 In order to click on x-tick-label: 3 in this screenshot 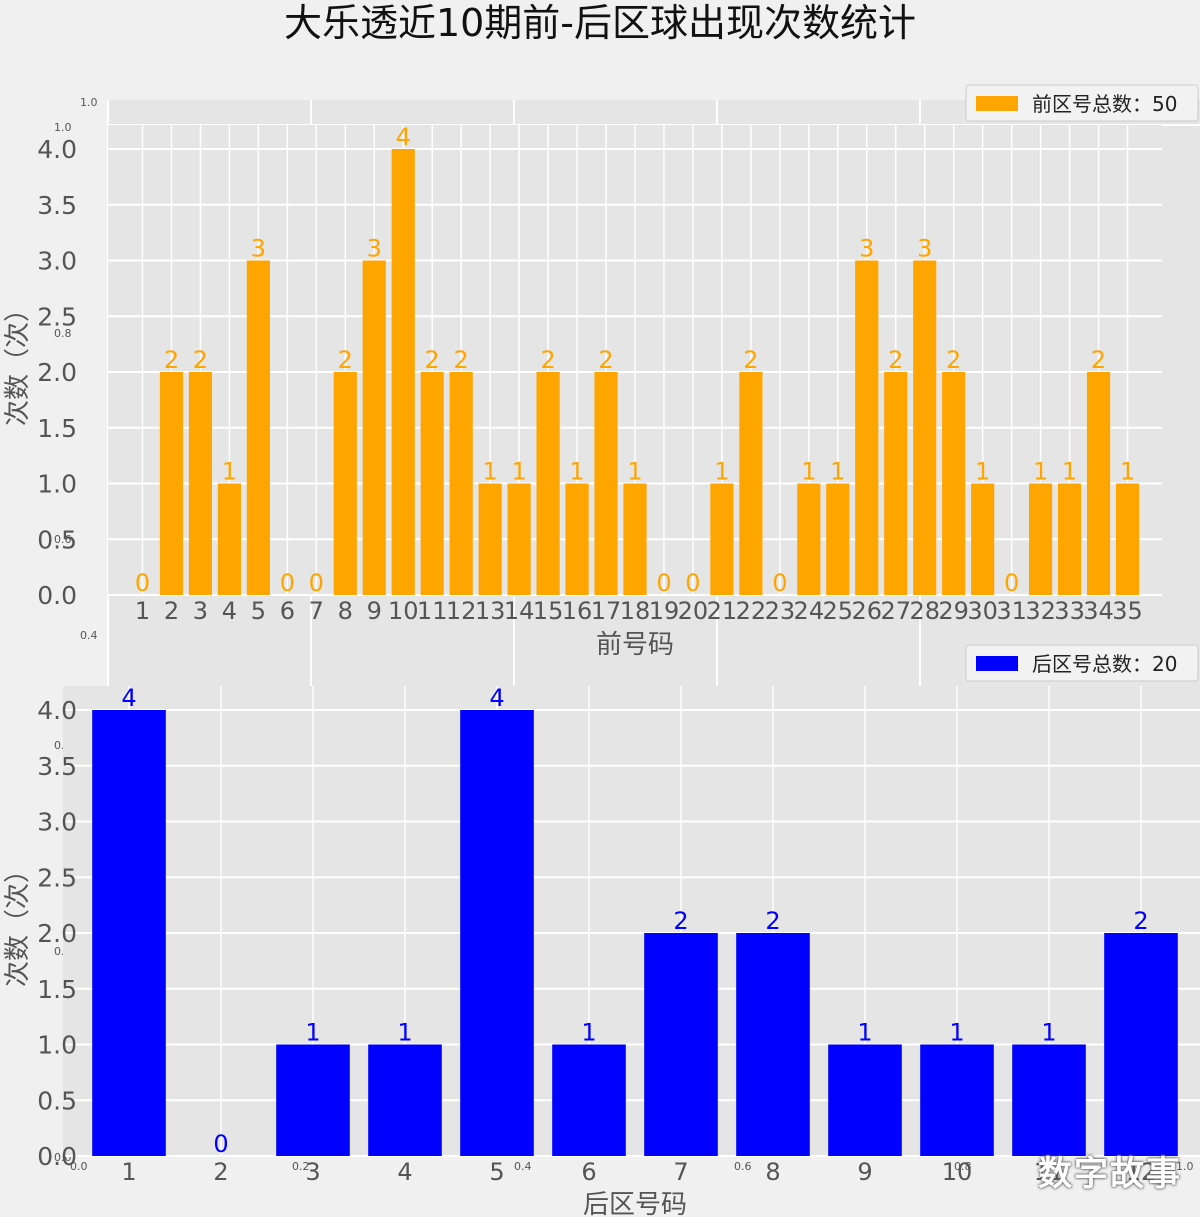, I will do `click(312, 1172)`.